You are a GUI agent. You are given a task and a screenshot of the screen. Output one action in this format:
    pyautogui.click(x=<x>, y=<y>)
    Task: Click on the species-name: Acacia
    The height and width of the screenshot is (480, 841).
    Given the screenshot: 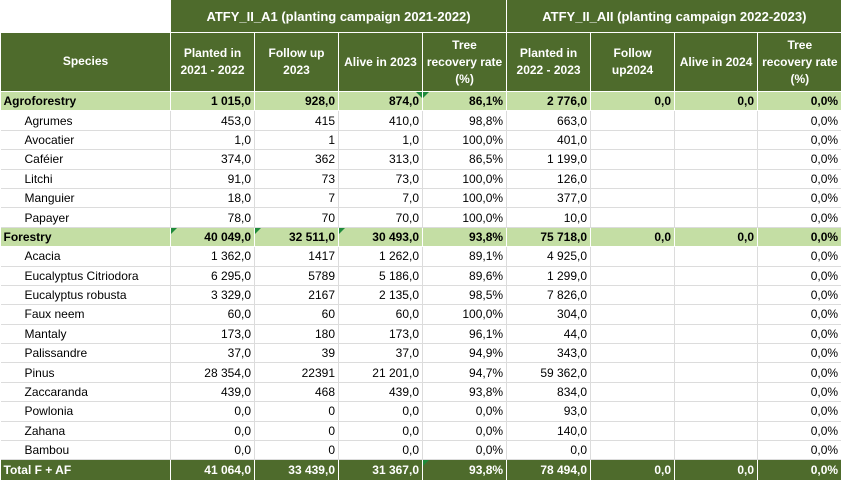 What is the action you would take?
    pyautogui.click(x=85, y=256)
    